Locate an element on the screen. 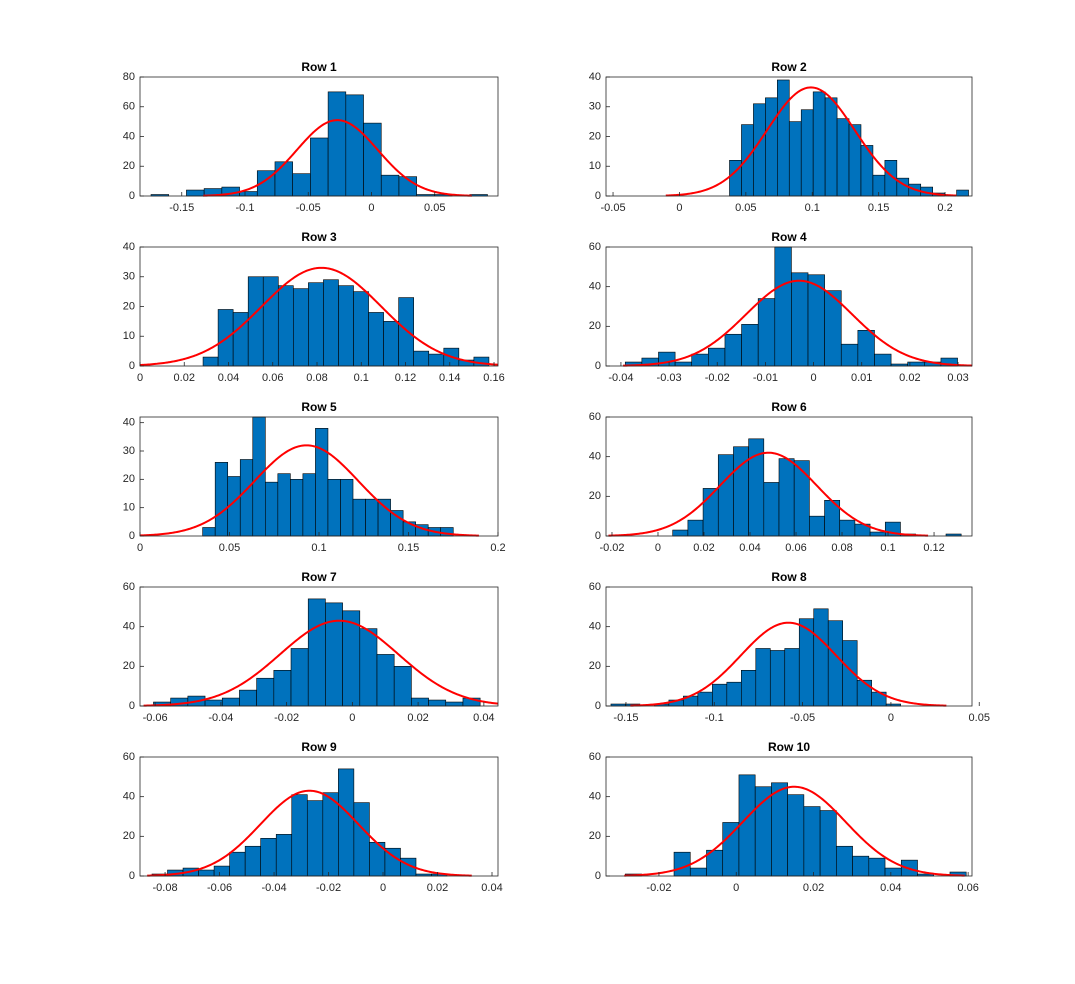 This screenshot has width=1075, height=984. x-tick-label: -0.02 is located at coordinates (611, 548).